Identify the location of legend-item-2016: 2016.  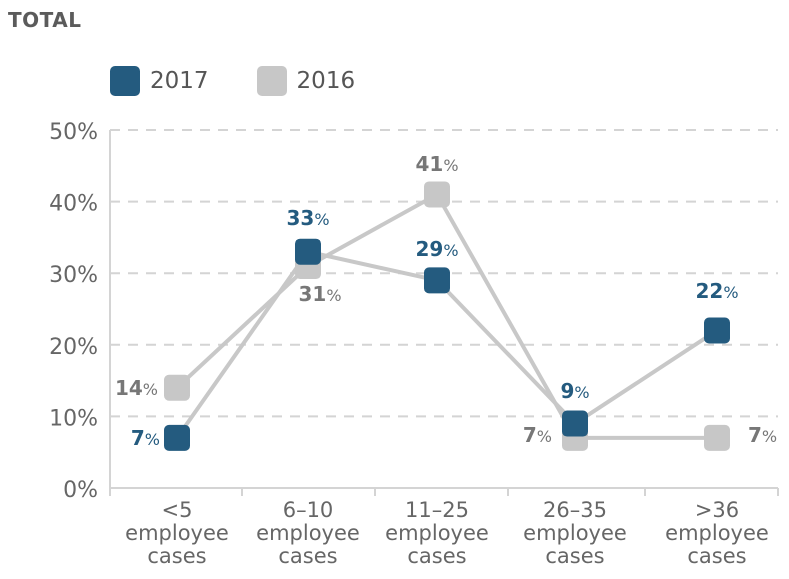
(306, 81).